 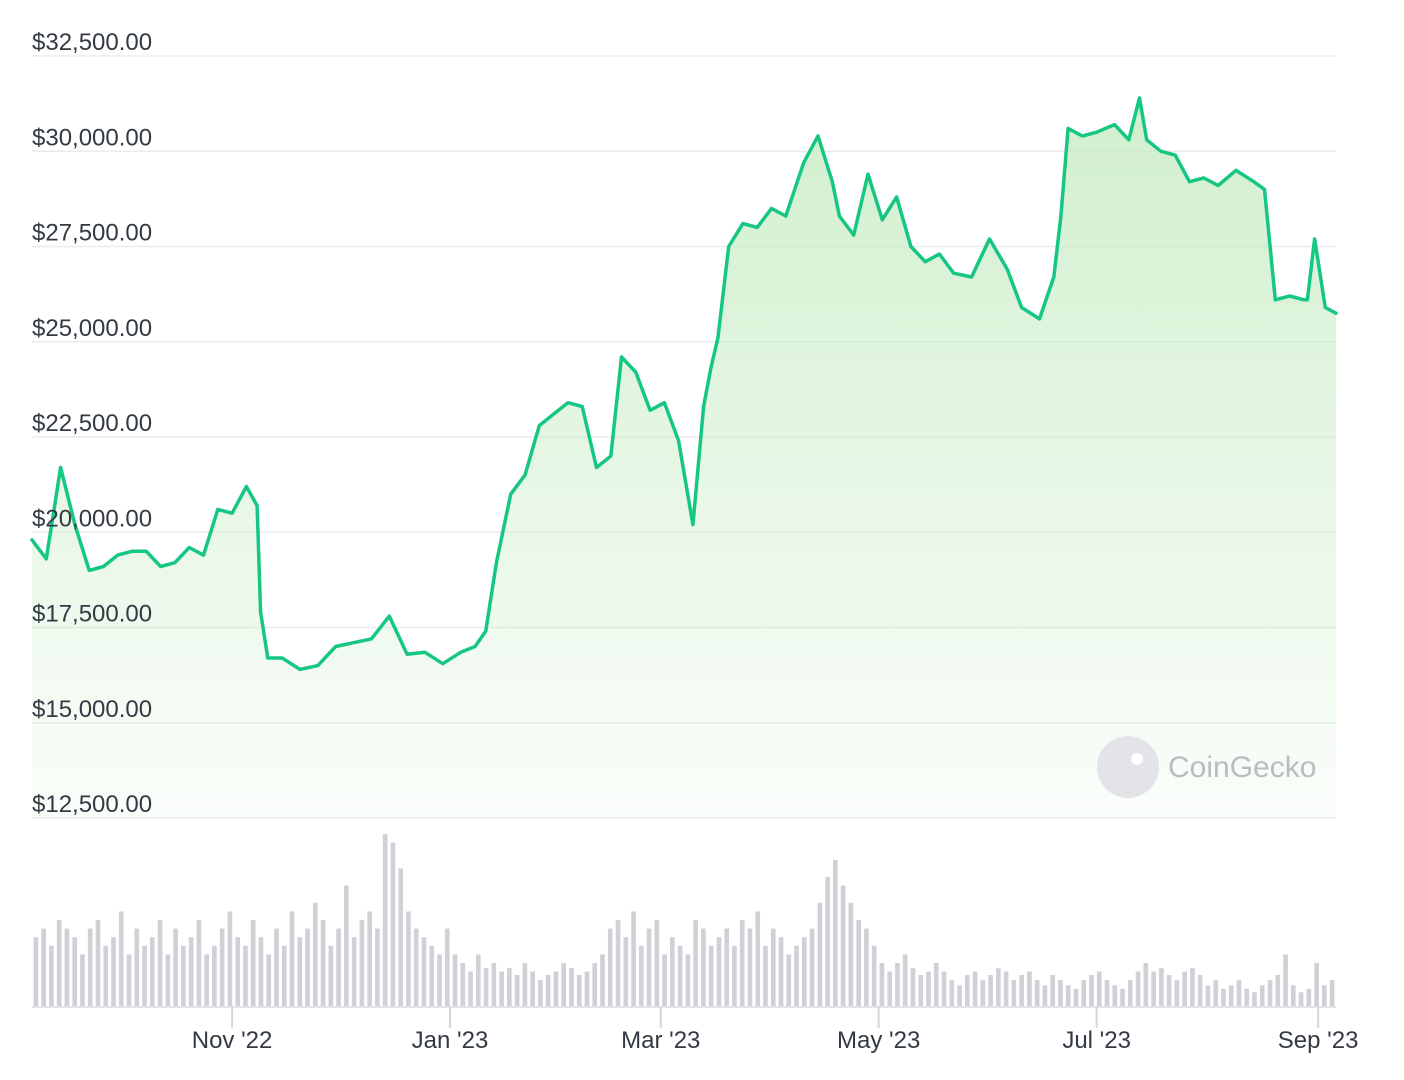 I want to click on y-tick-label: $20,000.00, so click(x=92, y=518).